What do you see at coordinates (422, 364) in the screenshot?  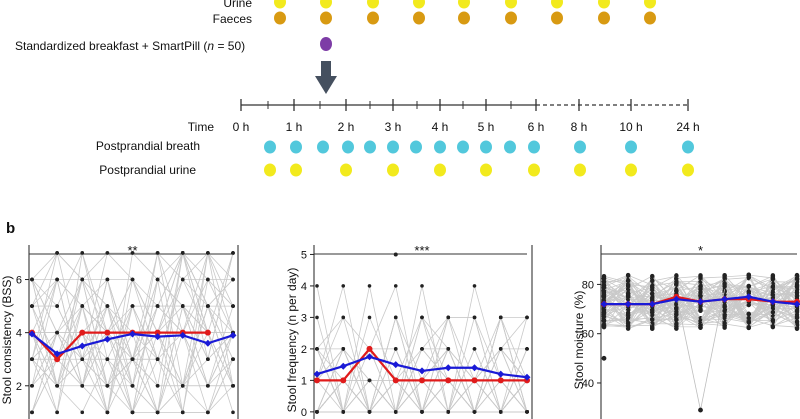 I see `series-median` at bounding box center [422, 364].